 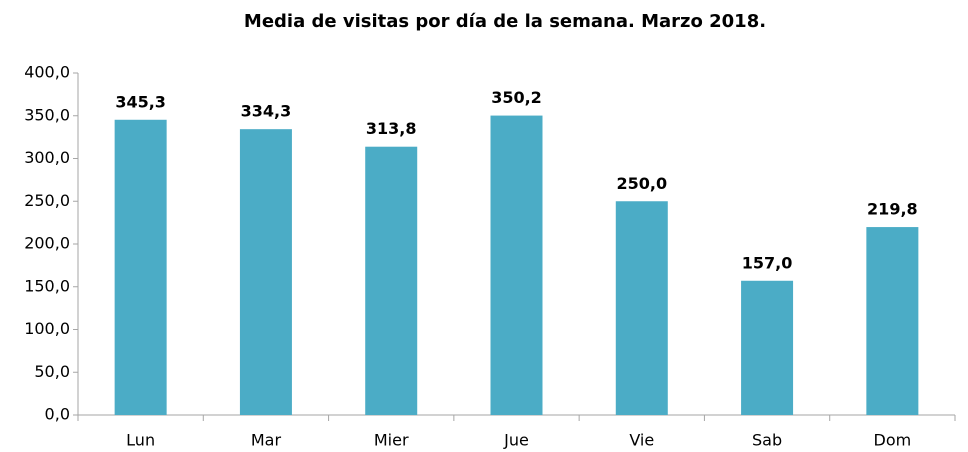 I want to click on y-tick-label: 150,0, so click(x=47, y=285).